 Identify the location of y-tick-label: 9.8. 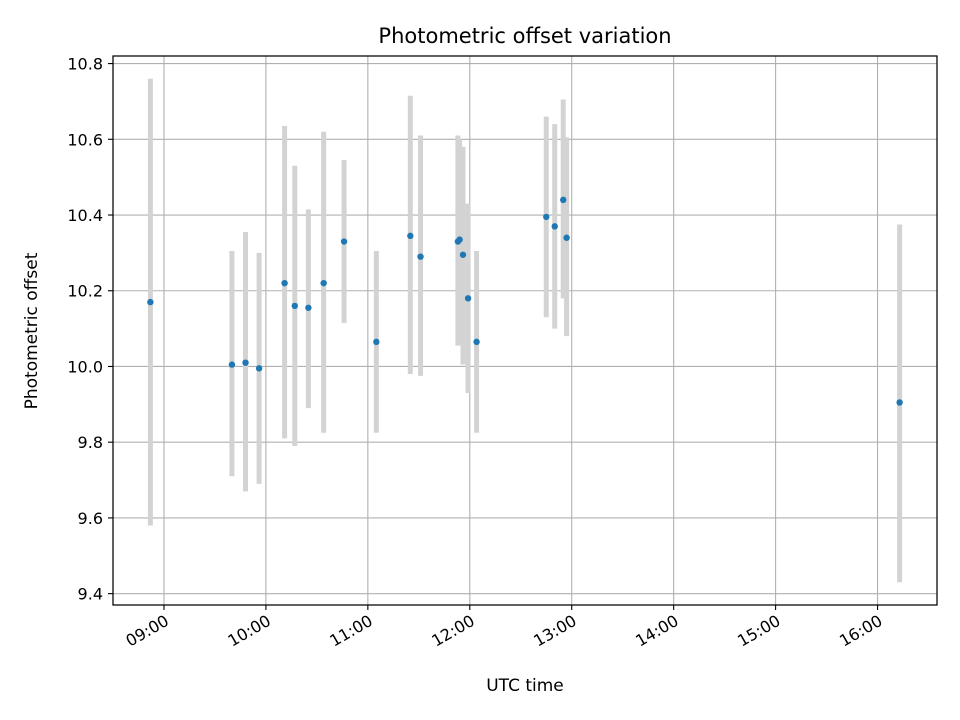
(90, 442).